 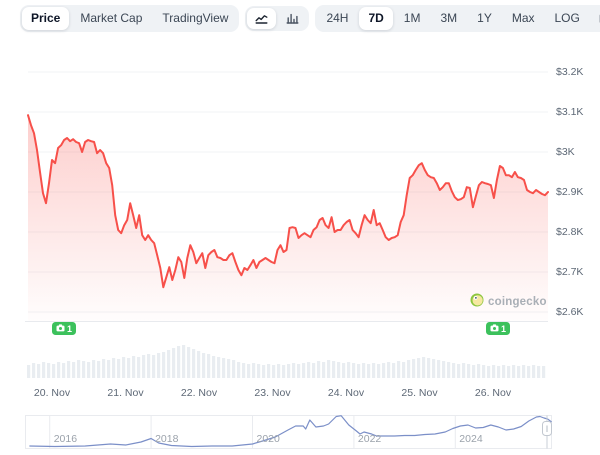 I want to click on y-tick-label: $3K, so click(x=565, y=152).